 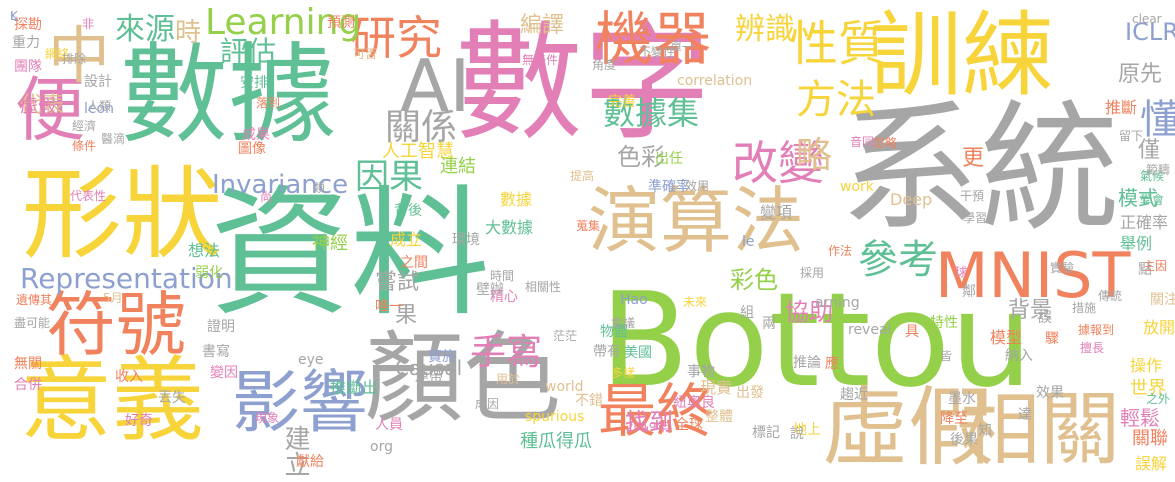 I want to click on cloud-word: 多樣, so click(x=623, y=373).